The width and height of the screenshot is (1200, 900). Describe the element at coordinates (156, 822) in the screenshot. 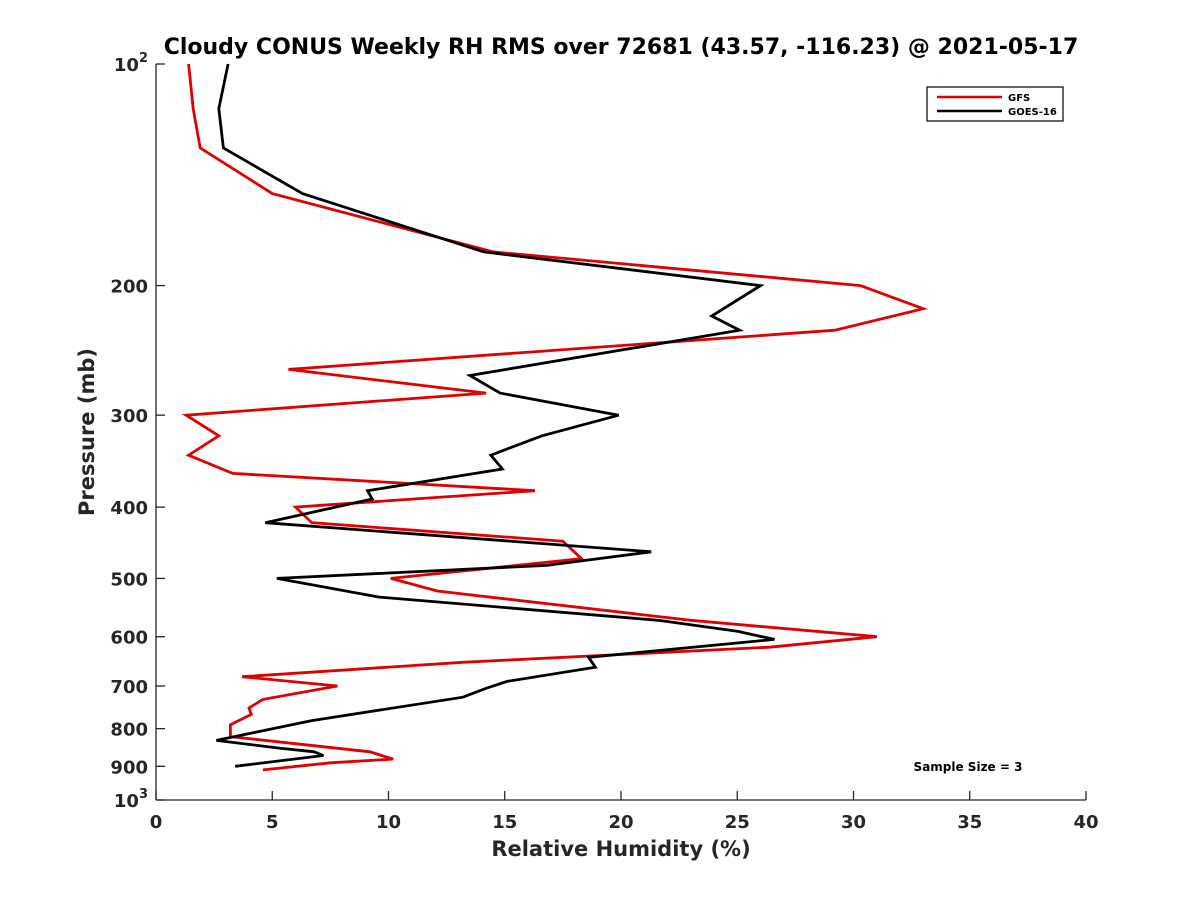

I see `x-tick-label: 0` at that location.